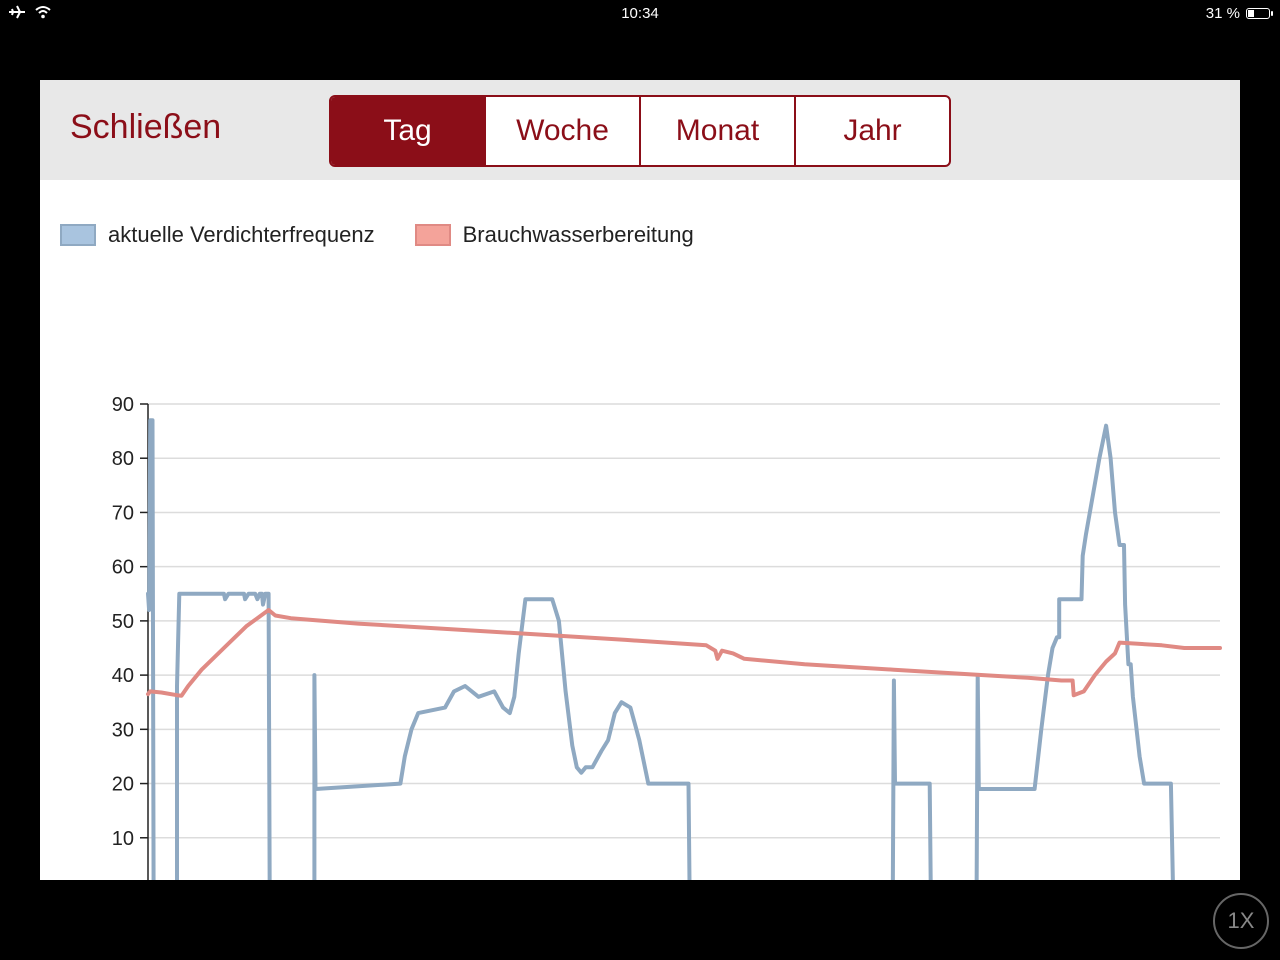  Describe the element at coordinates (123, 676) in the screenshot. I see `y-tick-label: 40` at that location.